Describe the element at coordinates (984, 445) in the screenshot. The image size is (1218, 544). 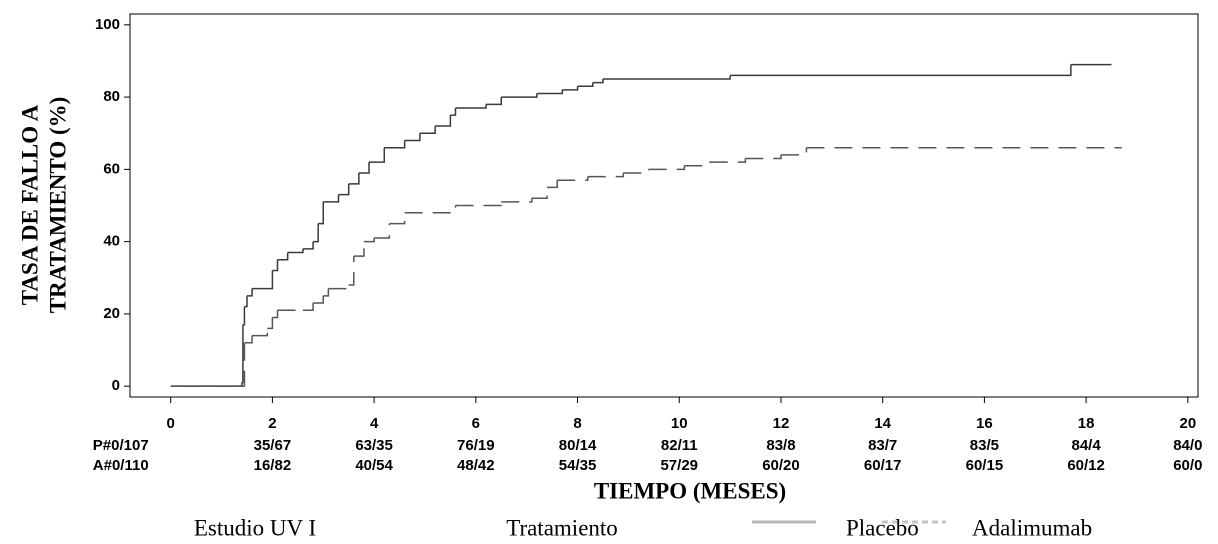
I see `risk-count: 83/5` at that location.